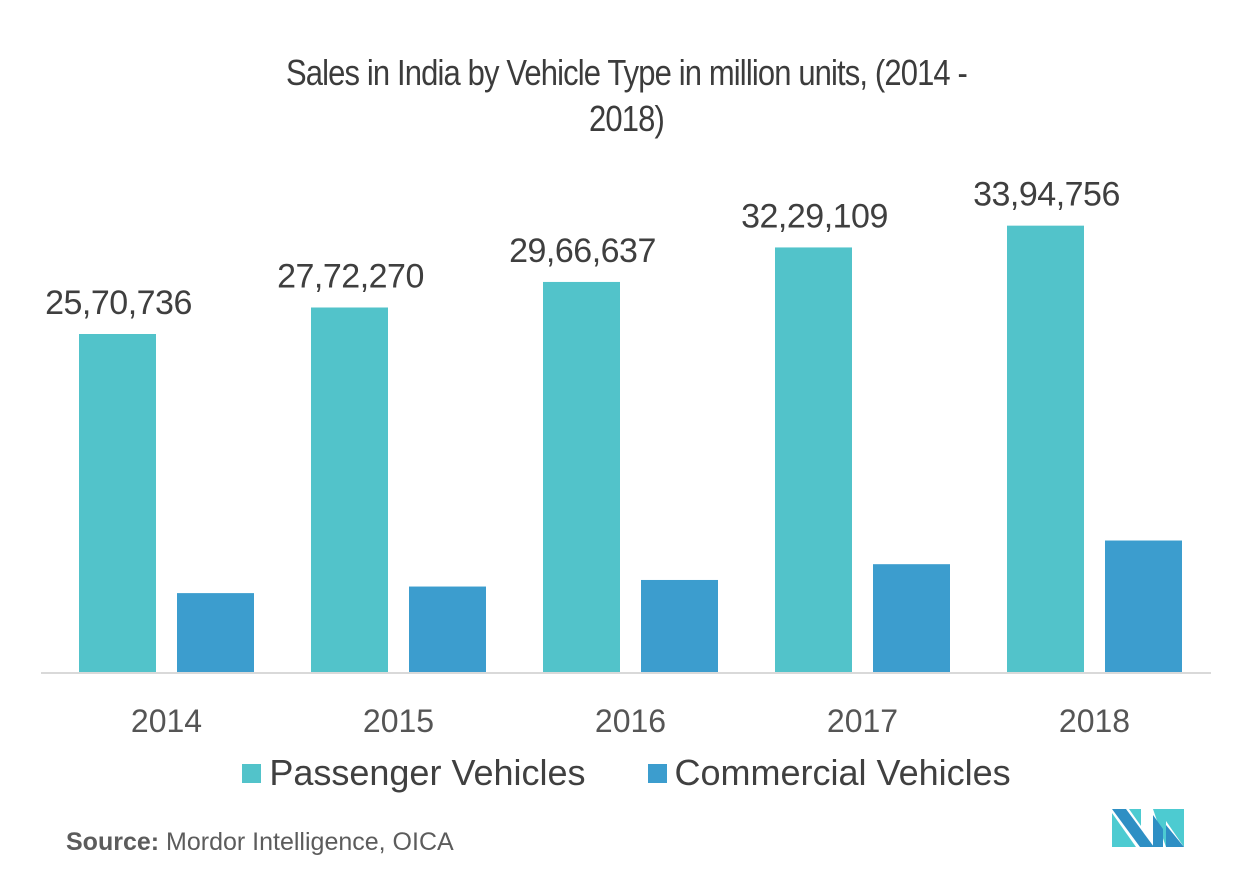 This screenshot has width=1253, height=880. I want to click on bar-passenger-2017, so click(813, 460).